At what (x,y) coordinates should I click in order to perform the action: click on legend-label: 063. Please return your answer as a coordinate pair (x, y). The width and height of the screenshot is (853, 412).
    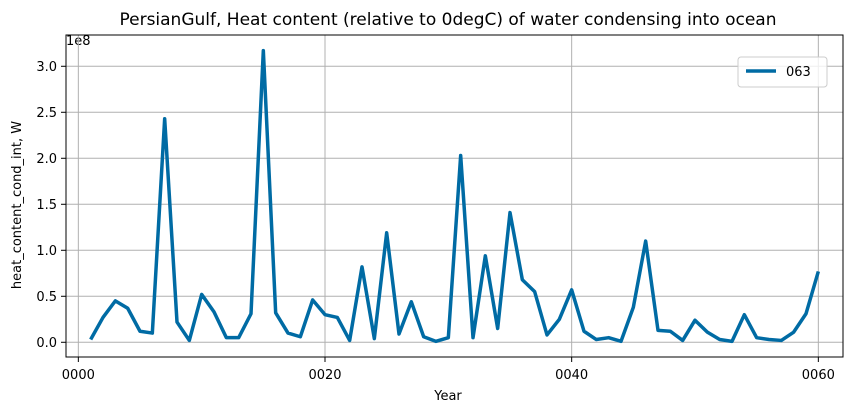
    Looking at the image, I should click on (798, 72).